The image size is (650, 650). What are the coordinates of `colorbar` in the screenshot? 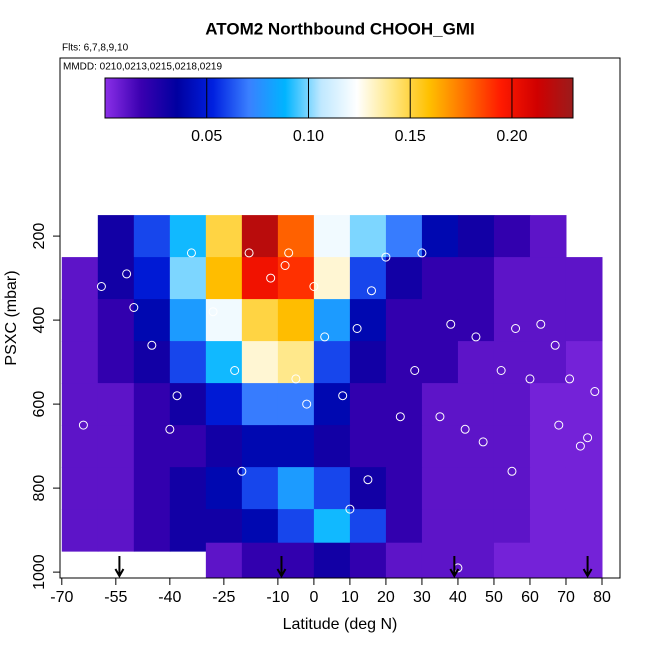 It's located at (339, 98).